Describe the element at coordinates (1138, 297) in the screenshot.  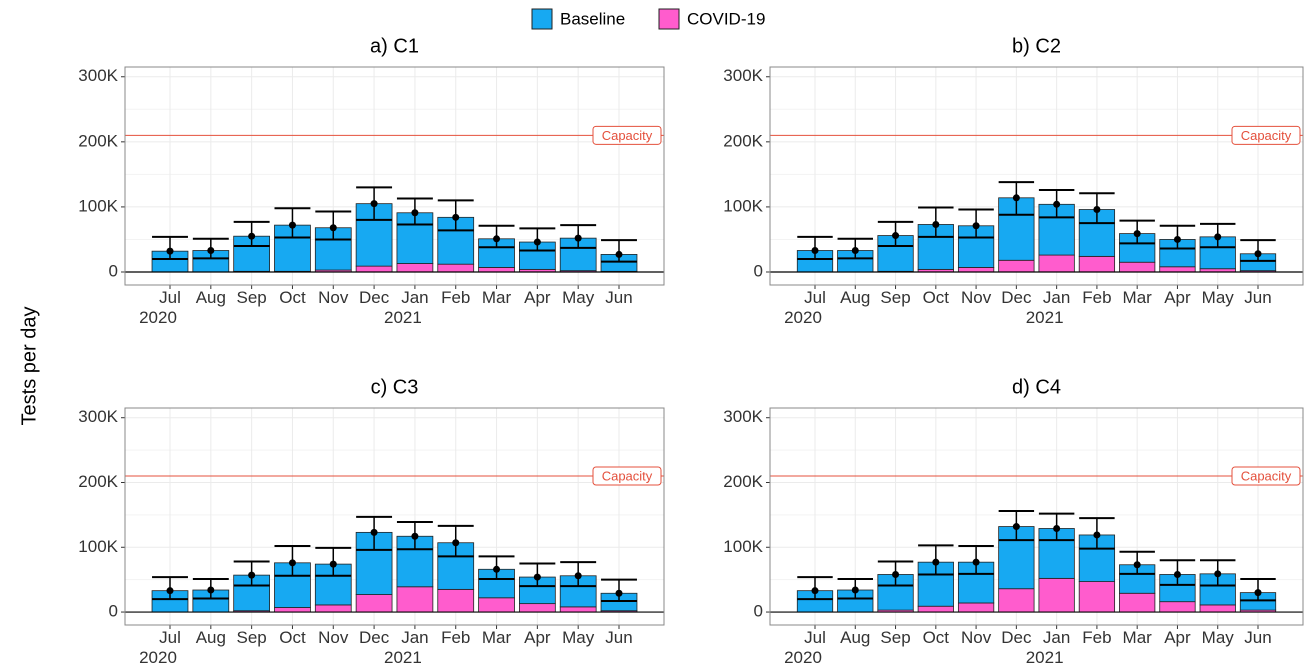
I see `x-tick-line: Mar` at that location.